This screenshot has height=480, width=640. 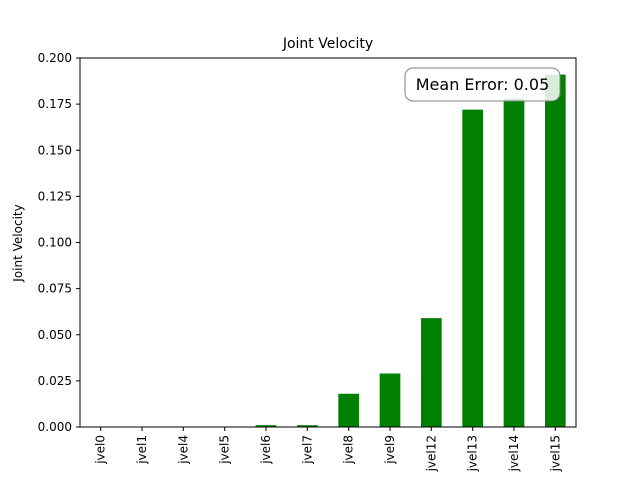 I want to click on y-tick-label: 0.200, so click(x=55, y=58).